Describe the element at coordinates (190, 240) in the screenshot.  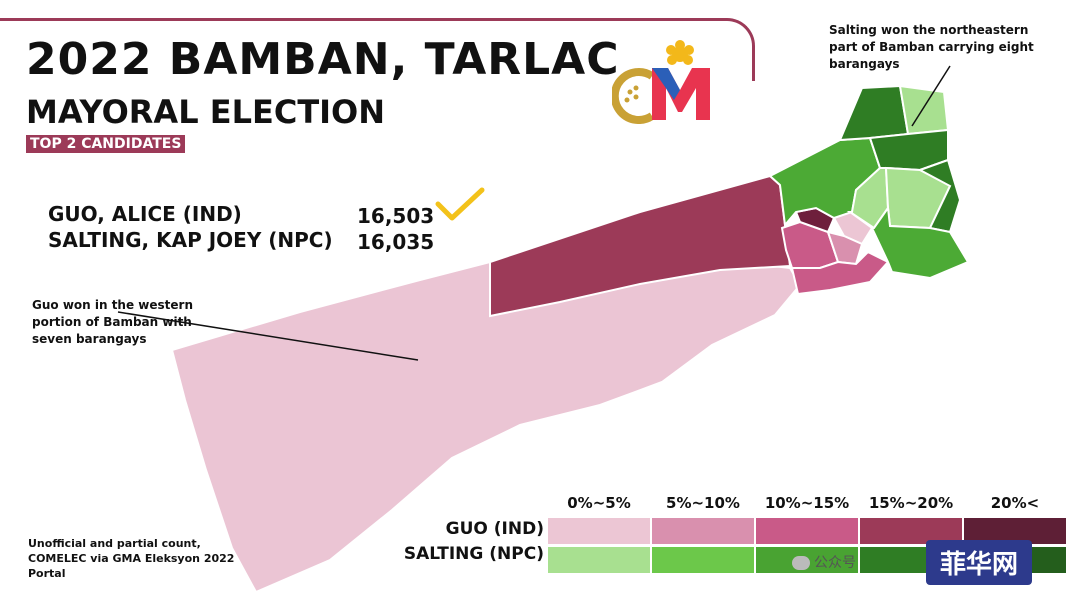
I see `candidate-2-name: SALTING, KAP JOEY (NPC)` at that location.